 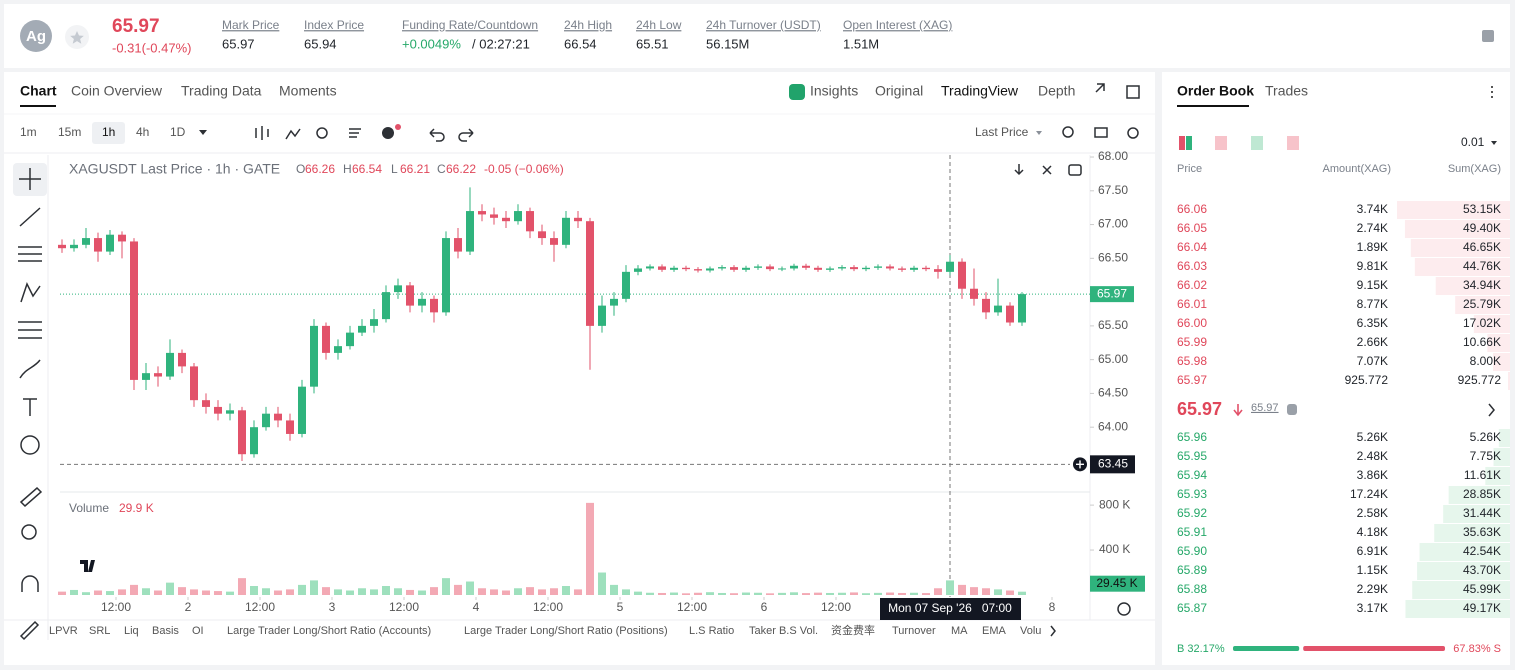 I want to click on lines-tool, so click(x=30, y=254).